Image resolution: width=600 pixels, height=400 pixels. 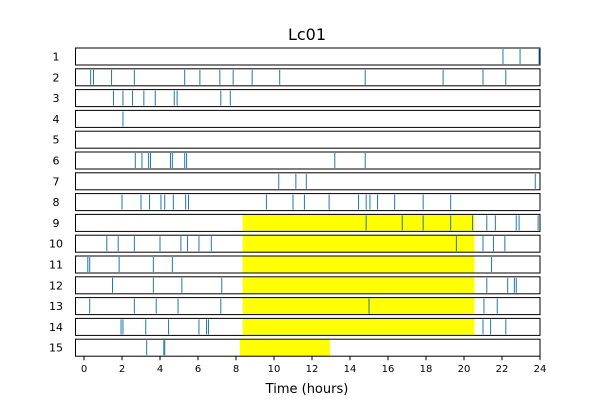 I want to click on raster-row: 8, so click(x=297, y=202).